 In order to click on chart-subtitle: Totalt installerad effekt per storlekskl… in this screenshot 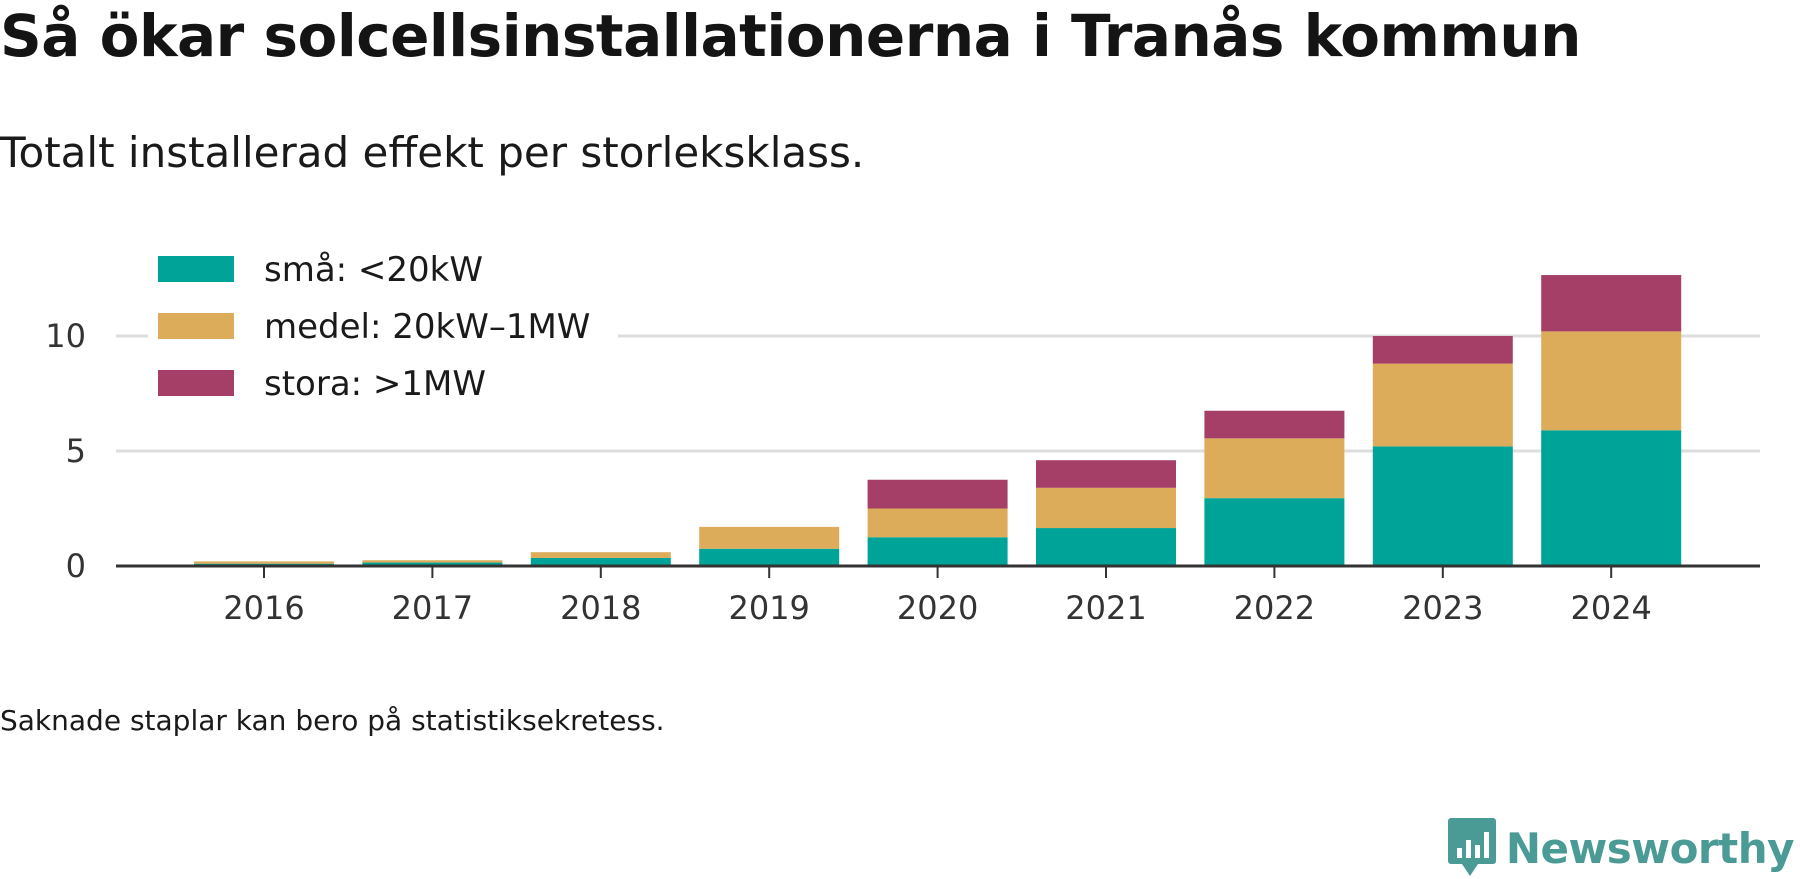, I will do `click(432, 152)`.